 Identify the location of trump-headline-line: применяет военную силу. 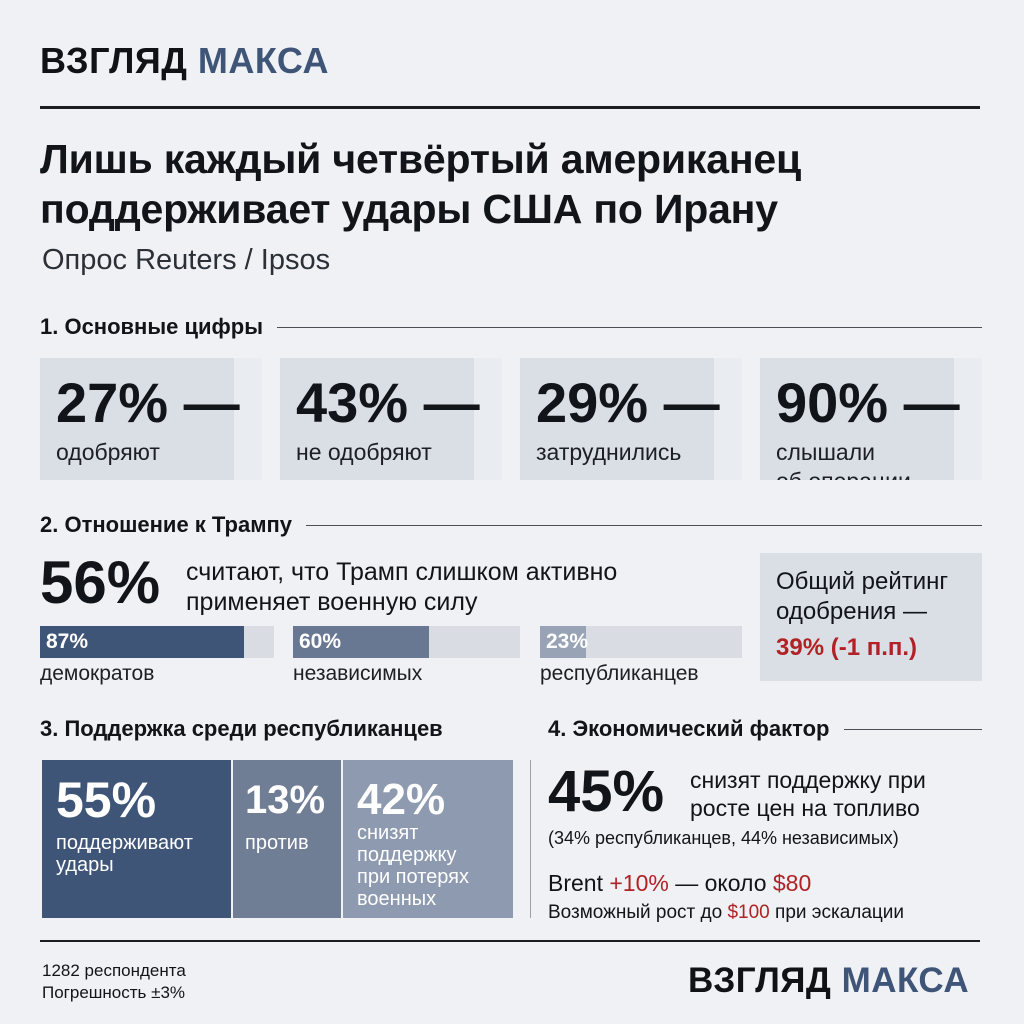
(332, 602).